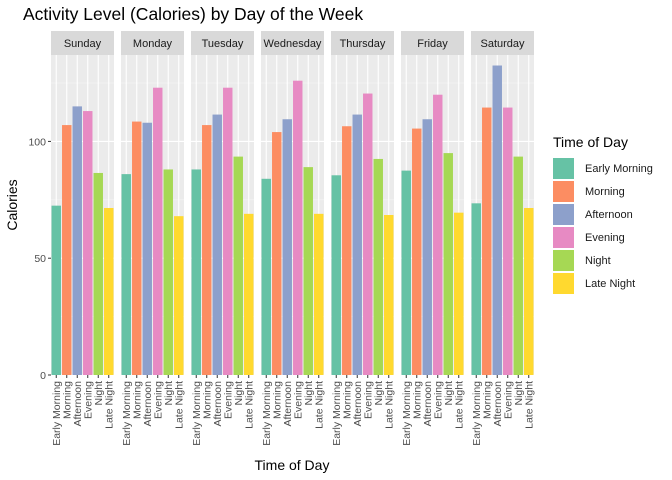  I want to click on legend-item: Night, so click(603, 260).